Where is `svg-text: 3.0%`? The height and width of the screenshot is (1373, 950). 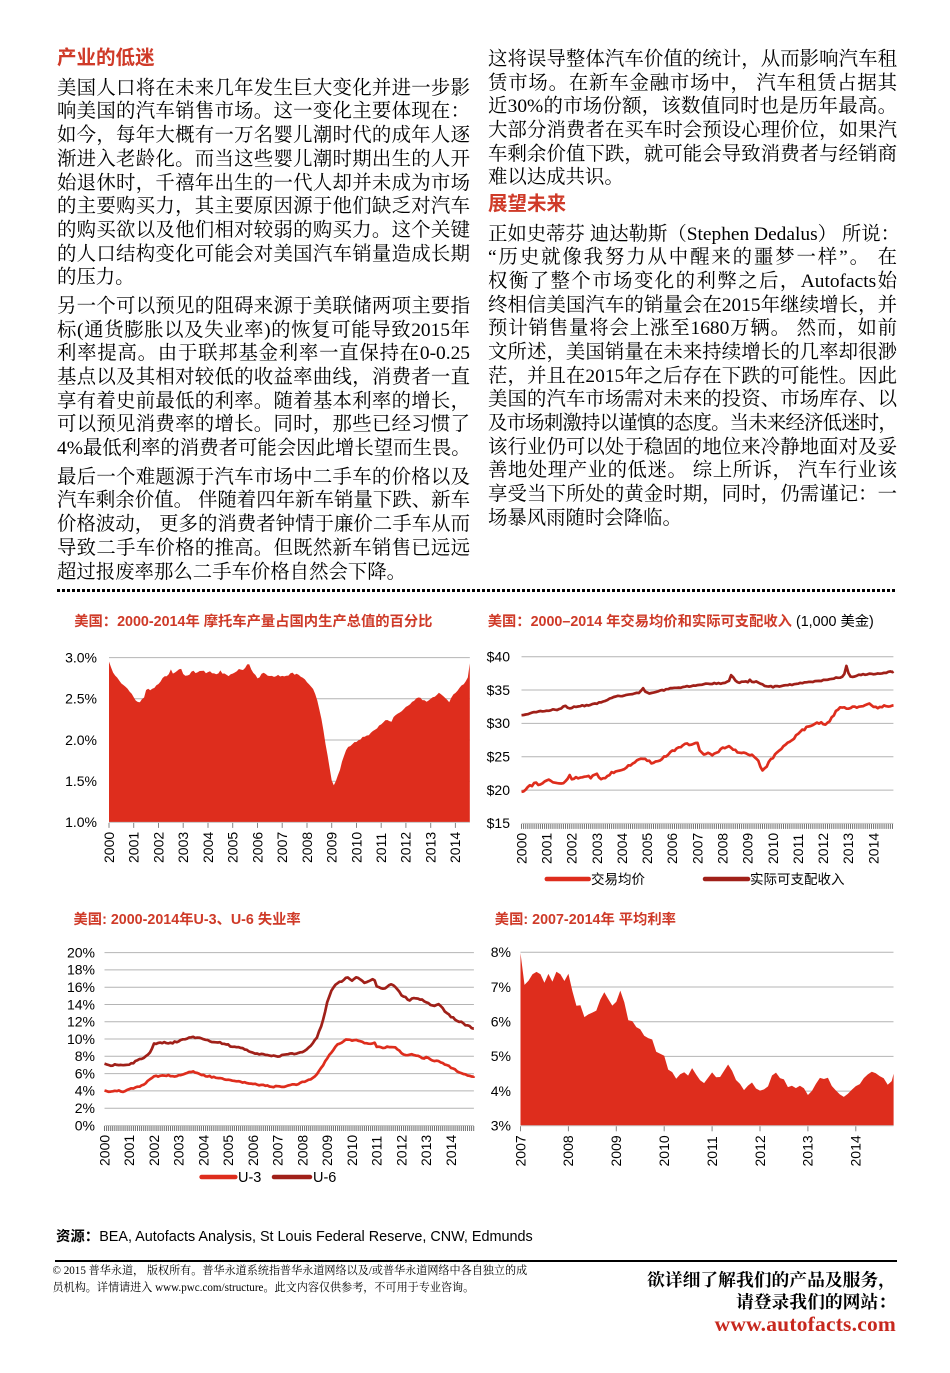
svg-text: 3.0% is located at coordinates (81, 657).